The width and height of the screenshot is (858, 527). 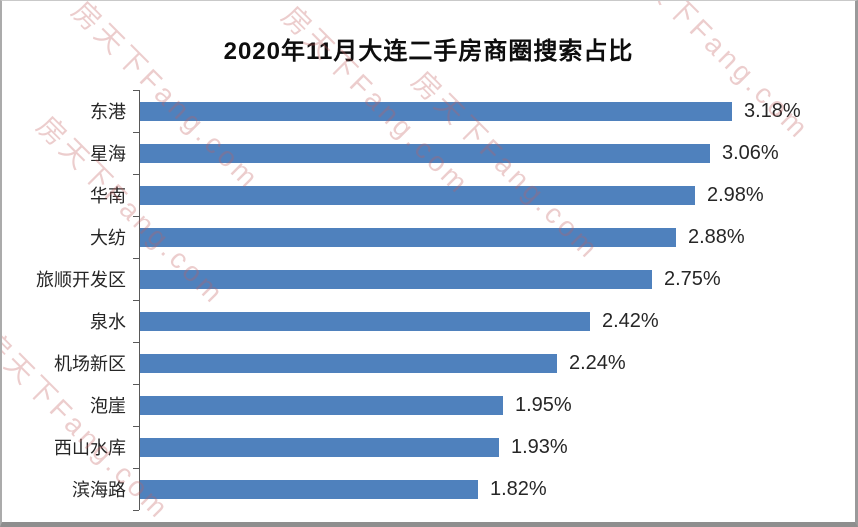 What do you see at coordinates (539, 446) in the screenshot?
I see `value-label: 1.93%` at bounding box center [539, 446].